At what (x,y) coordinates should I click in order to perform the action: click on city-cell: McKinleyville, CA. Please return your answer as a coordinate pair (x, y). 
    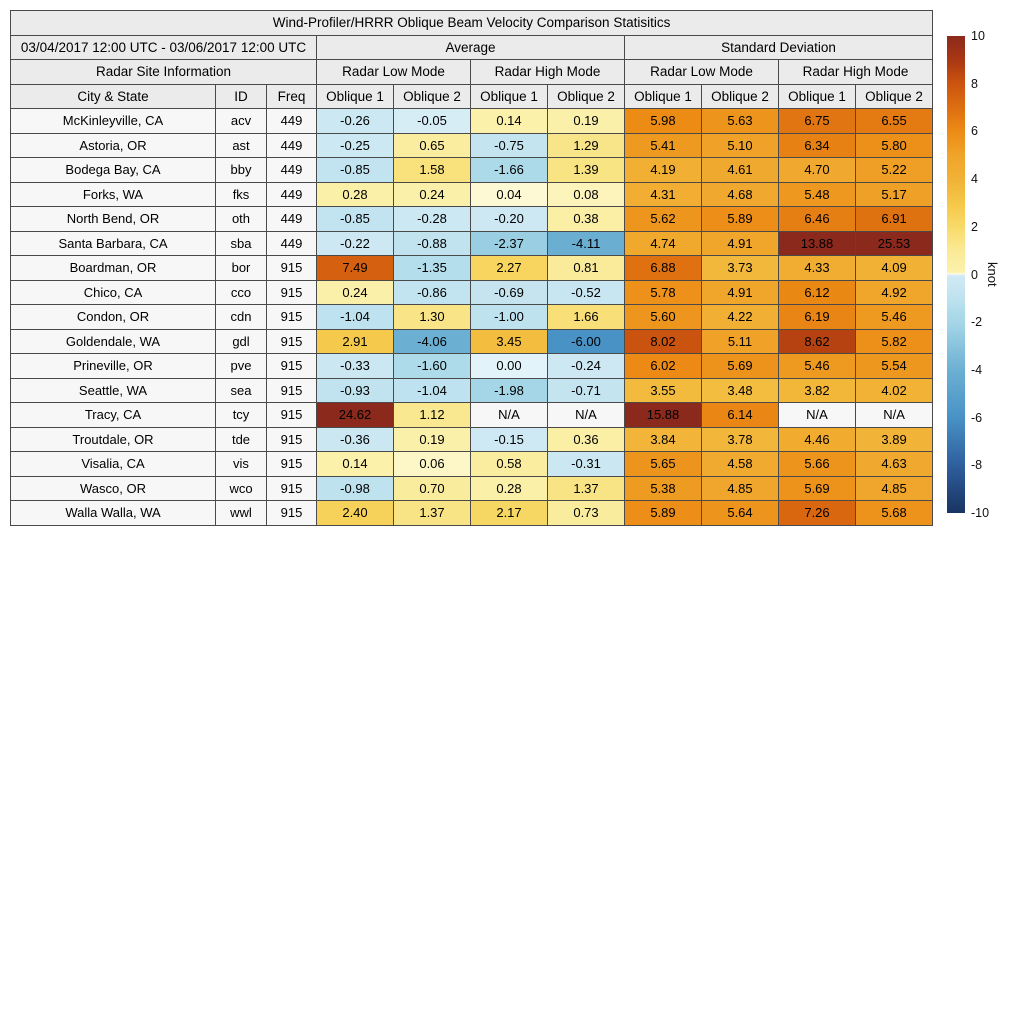
    Looking at the image, I should click on (113, 121).